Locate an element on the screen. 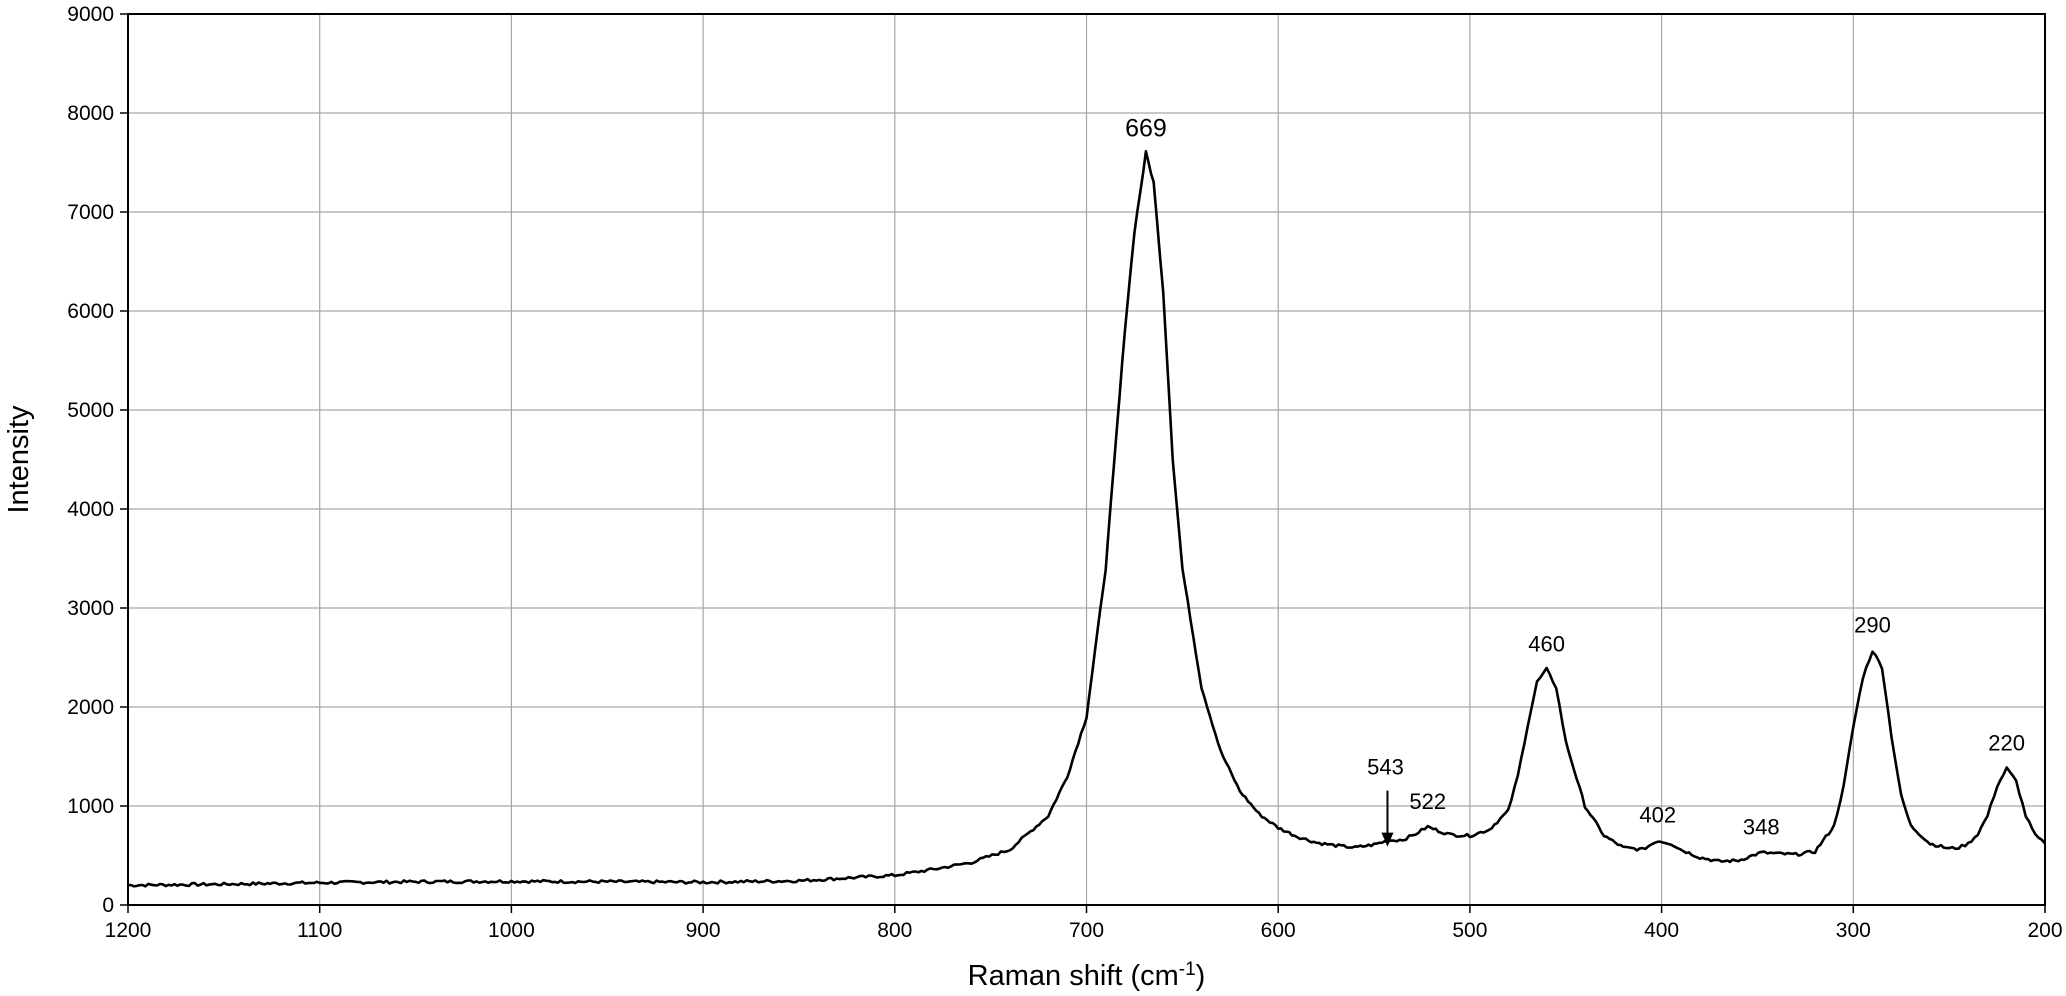 This screenshot has width=2066, height=996. y-tick-label: 8000 is located at coordinates (90, 113).